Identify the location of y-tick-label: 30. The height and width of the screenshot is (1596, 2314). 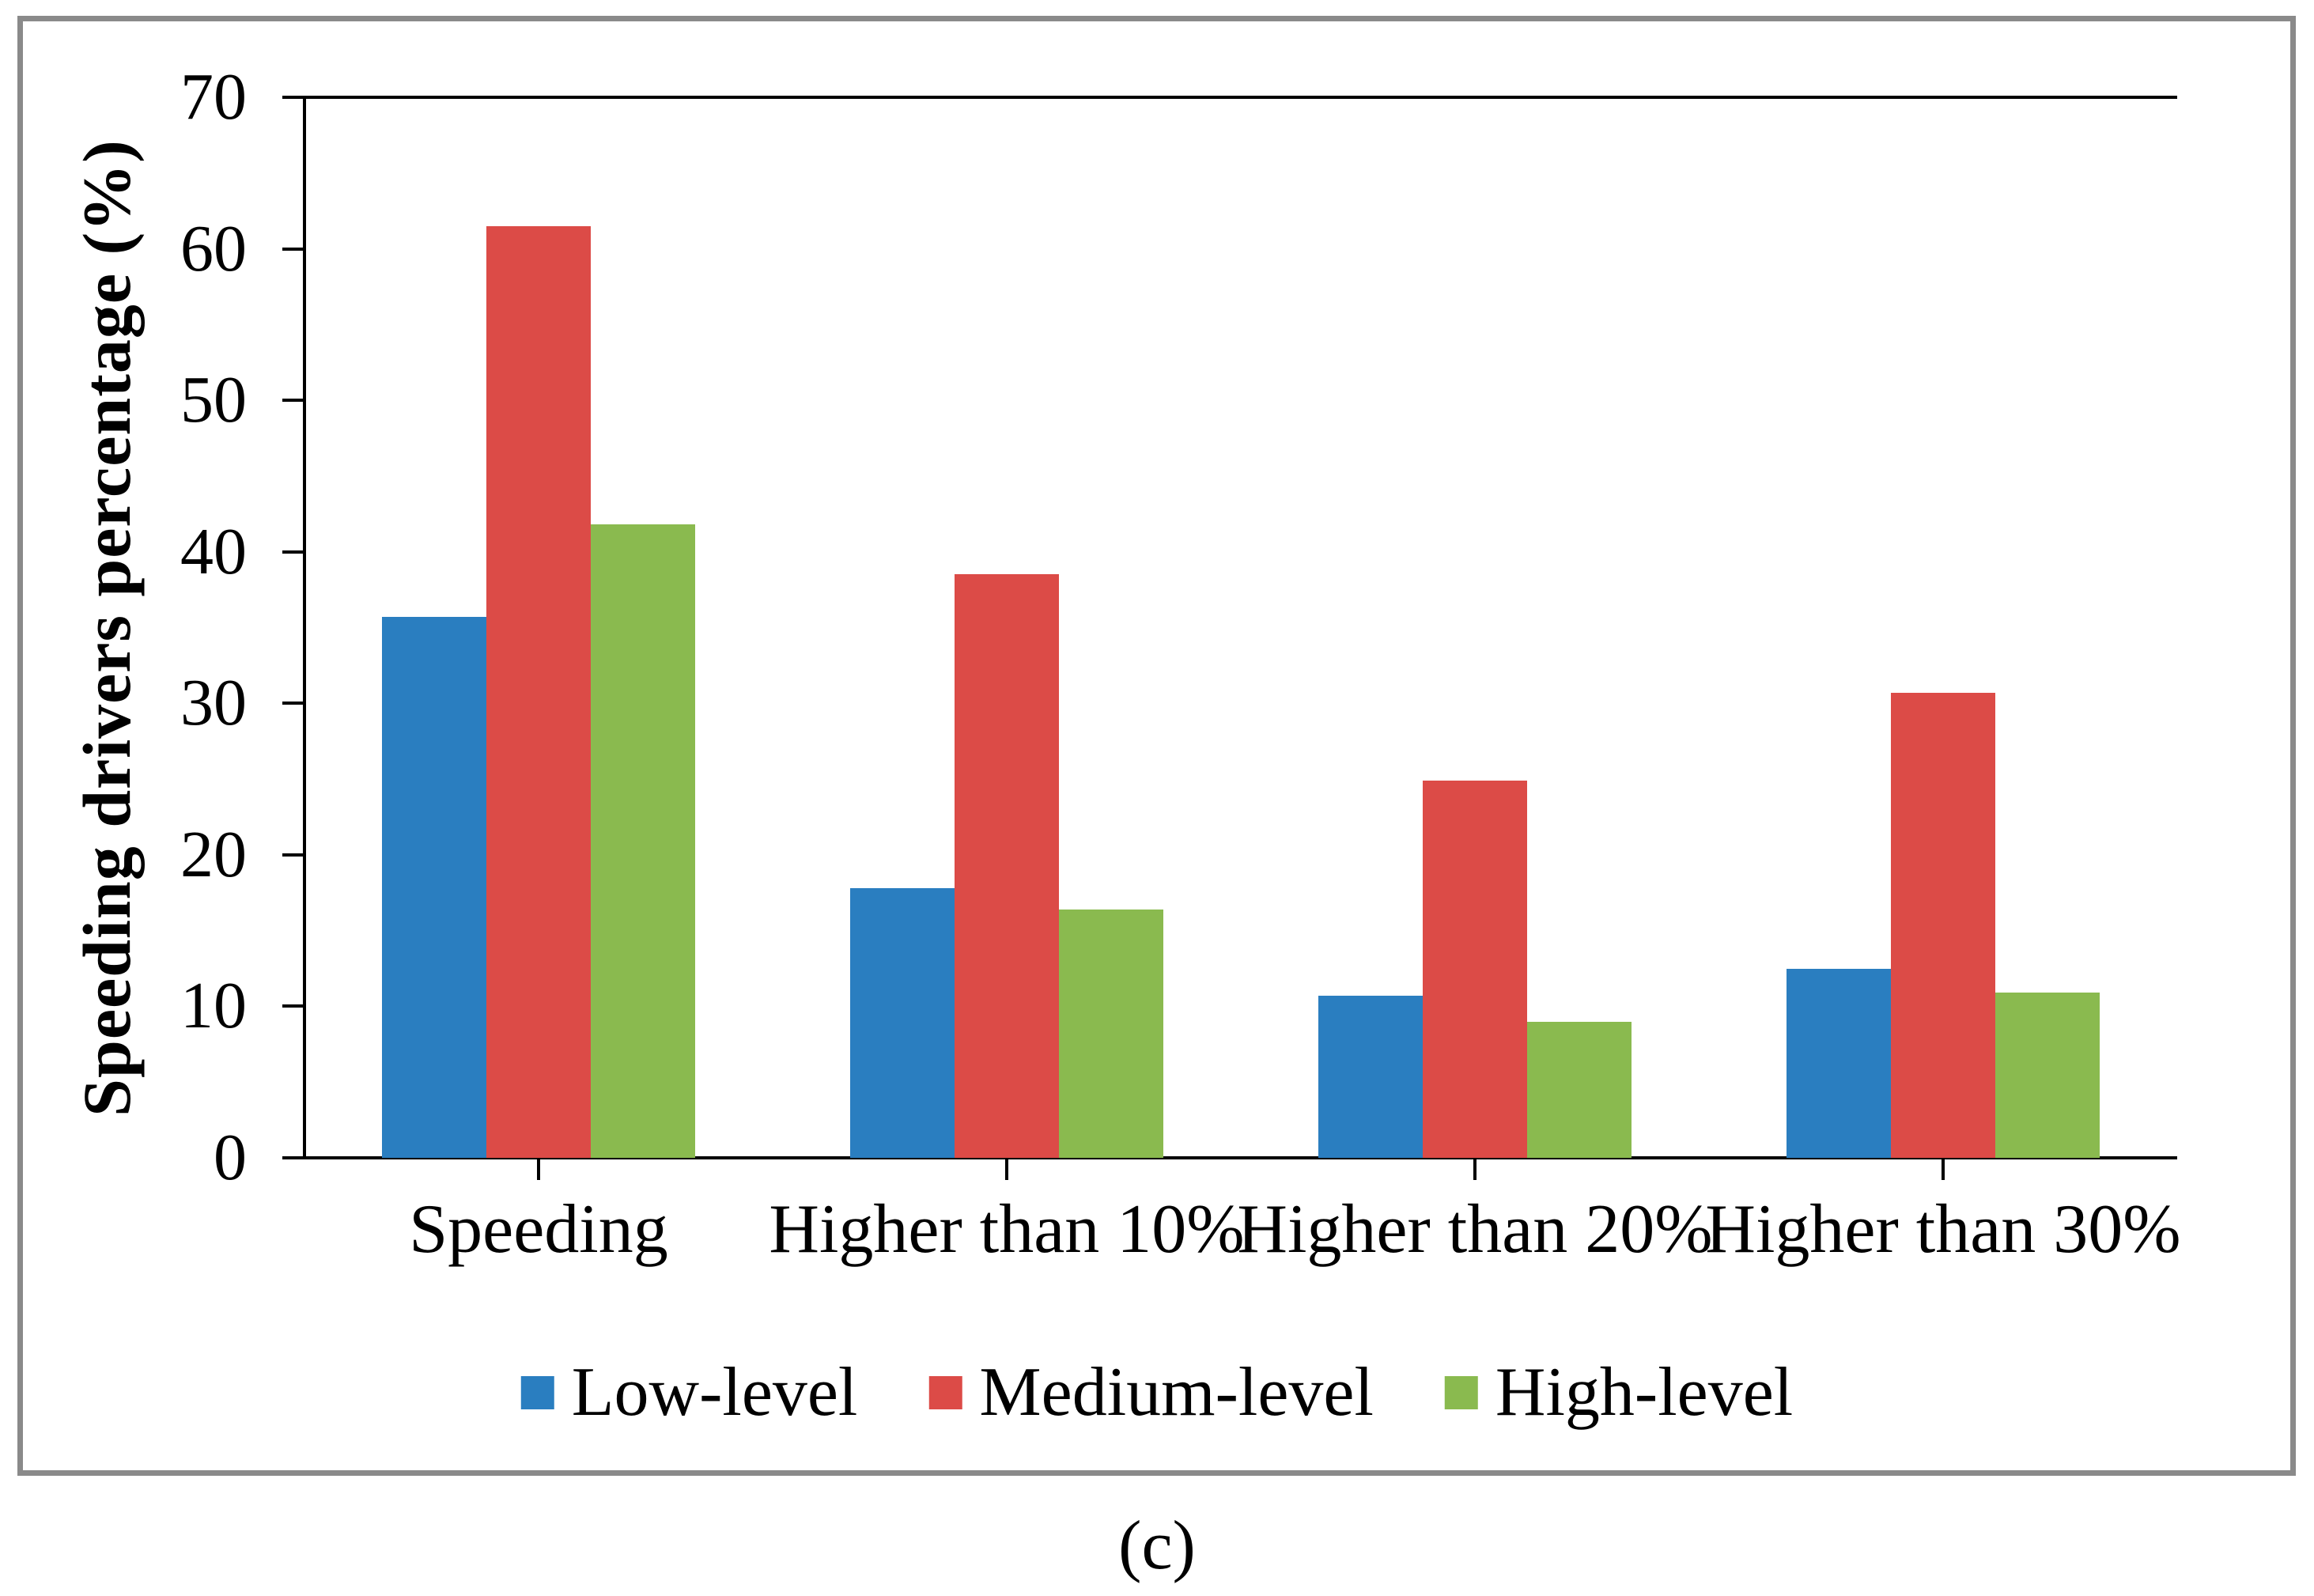
(213, 703).